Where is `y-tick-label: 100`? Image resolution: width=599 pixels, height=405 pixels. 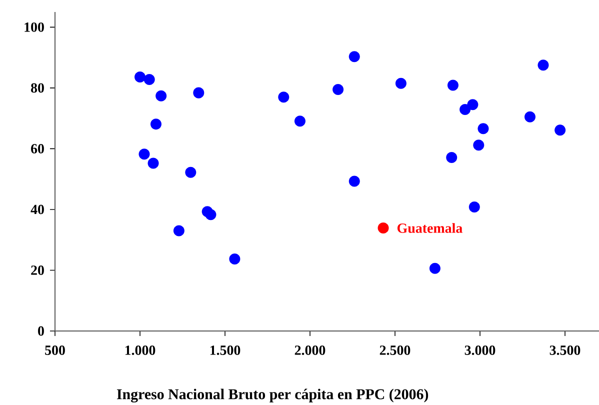 y-tick-label: 100 is located at coordinates (34, 27).